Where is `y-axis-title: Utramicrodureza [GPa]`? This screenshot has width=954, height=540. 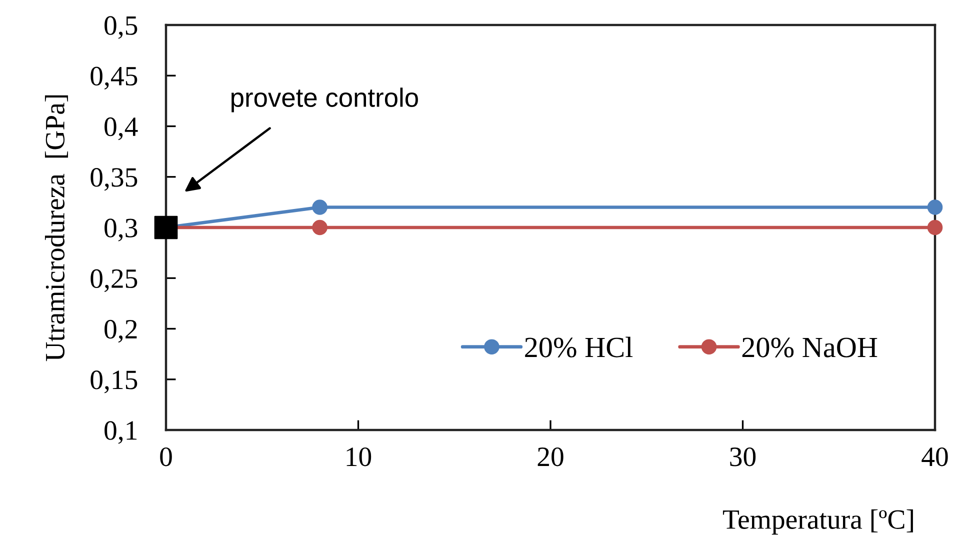 y-axis-title: Utramicrodureza [GPa] is located at coordinates (56, 228).